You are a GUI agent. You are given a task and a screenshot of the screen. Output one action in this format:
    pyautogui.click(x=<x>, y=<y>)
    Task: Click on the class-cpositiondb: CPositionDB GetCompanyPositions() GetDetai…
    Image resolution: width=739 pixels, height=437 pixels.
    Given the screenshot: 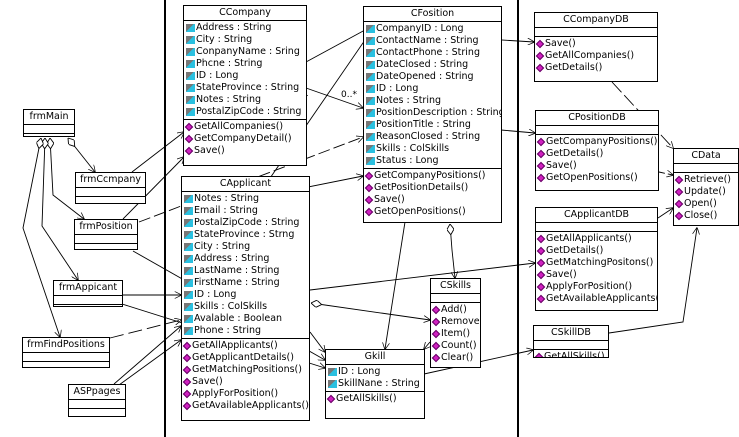 What is the action you would take?
    pyautogui.click(x=597, y=150)
    